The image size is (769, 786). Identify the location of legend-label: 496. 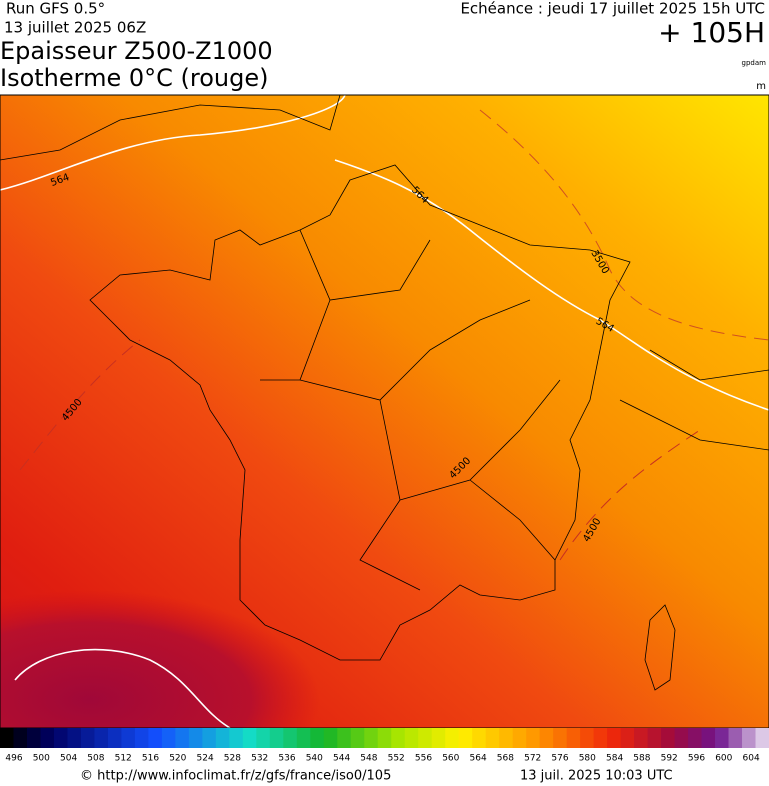
(13, 759).